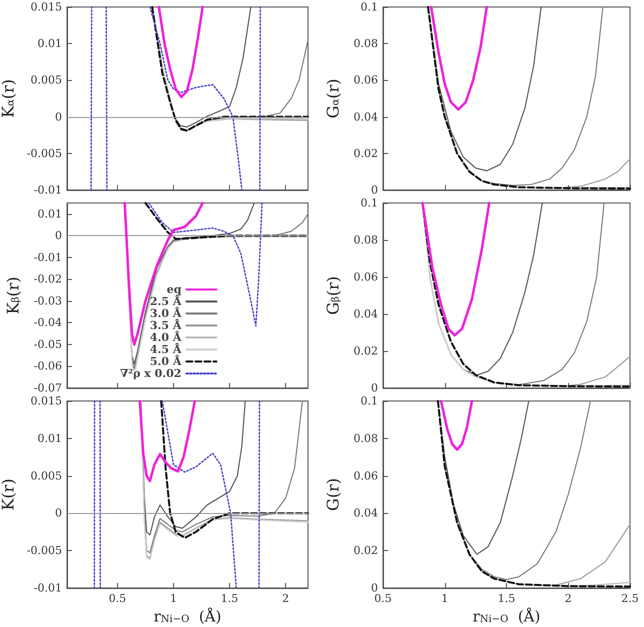 The image size is (644, 627). Describe the element at coordinates (333, 98) in the screenshot. I see `y-axis-title: Gα(r)` at that location.